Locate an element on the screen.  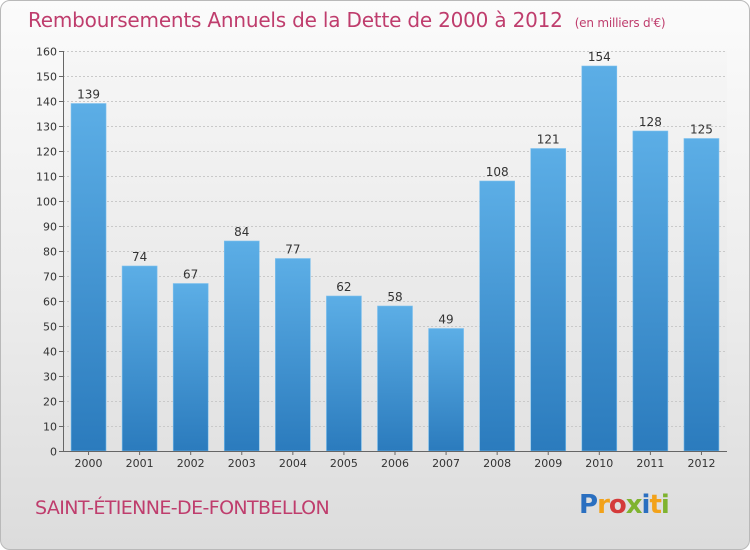
value-label-2004: 77 is located at coordinates (292, 250).